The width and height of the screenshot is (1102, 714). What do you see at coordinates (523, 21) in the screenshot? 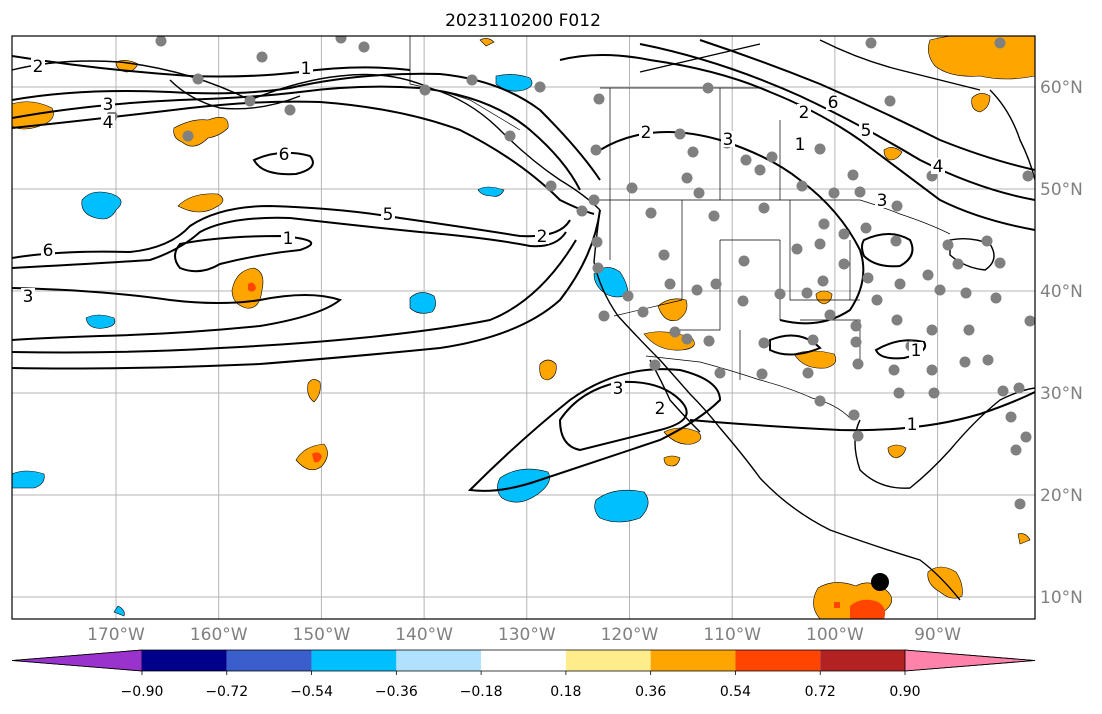
I see `map-title: 2023110200 F012` at bounding box center [523, 21].